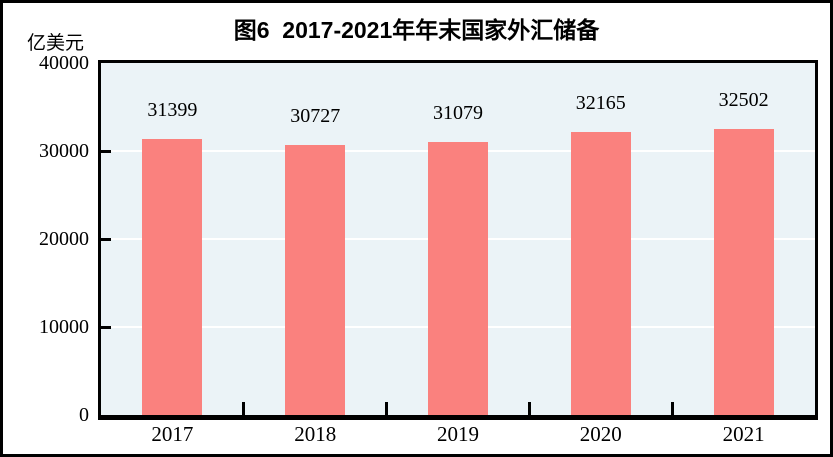 The width and height of the screenshot is (833, 457). What do you see at coordinates (64, 239) in the screenshot?
I see `y-tick-label-20000: 20000` at bounding box center [64, 239].